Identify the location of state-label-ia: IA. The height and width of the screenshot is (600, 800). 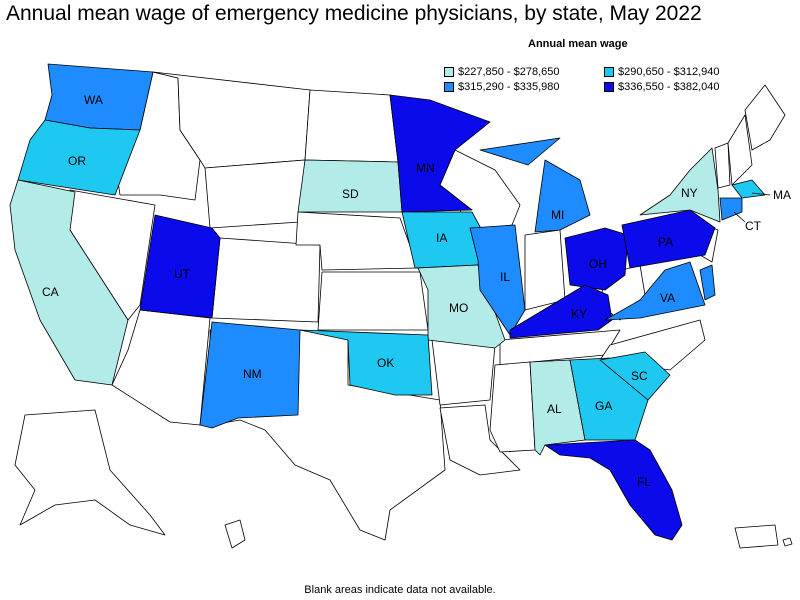
(441, 238).